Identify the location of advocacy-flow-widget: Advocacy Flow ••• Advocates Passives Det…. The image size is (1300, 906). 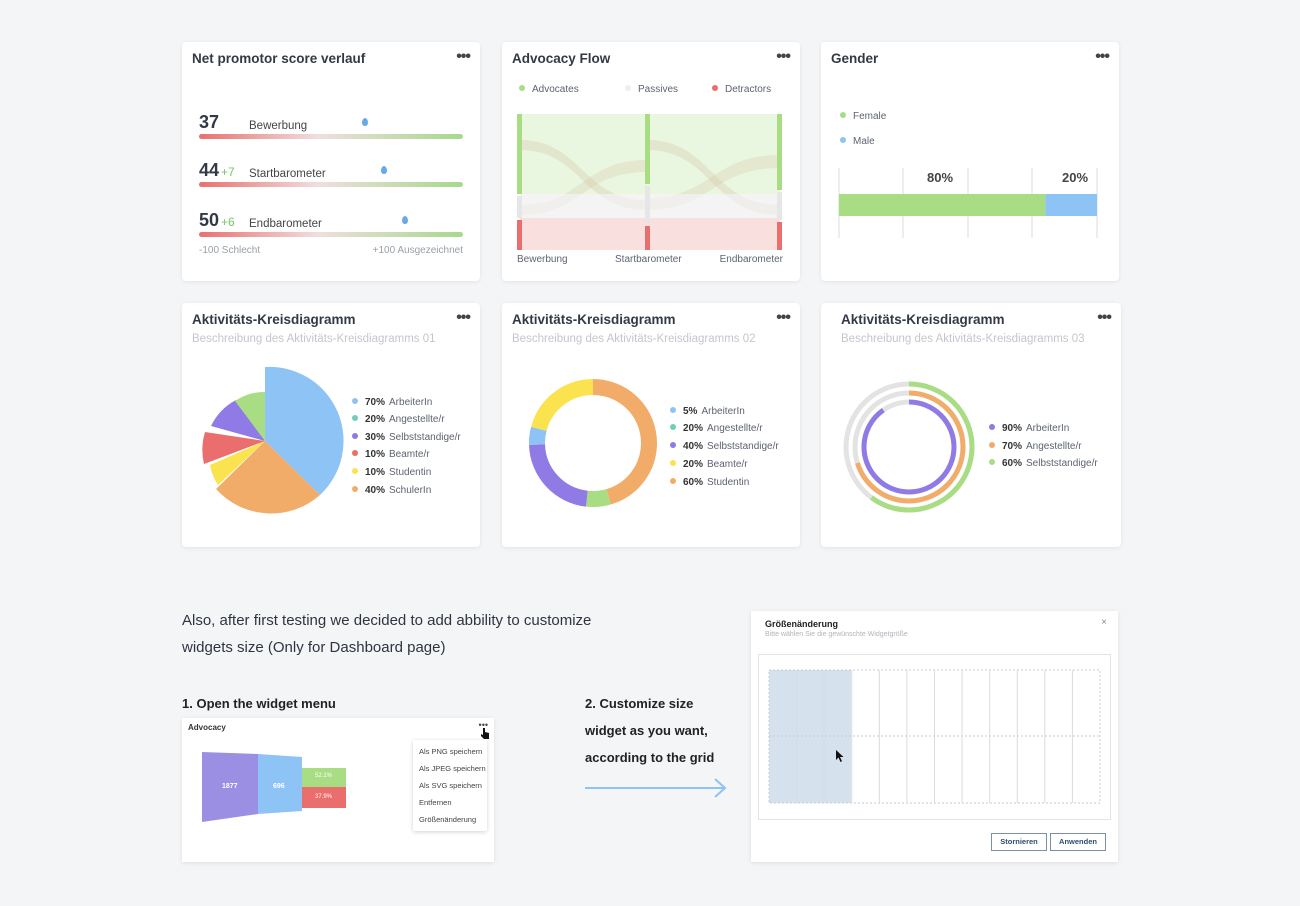
(651, 161).